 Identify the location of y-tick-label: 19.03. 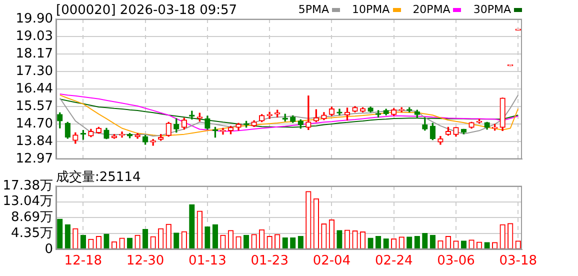
(34, 36).